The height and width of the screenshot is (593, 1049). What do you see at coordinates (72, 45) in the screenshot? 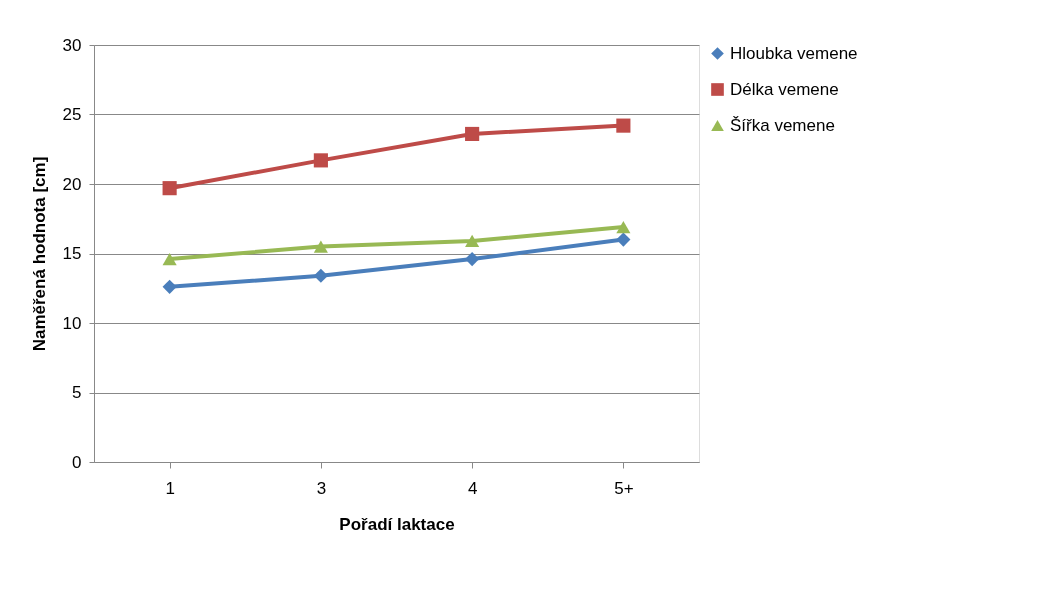
I see `y-tick-label: 30` at bounding box center [72, 45].